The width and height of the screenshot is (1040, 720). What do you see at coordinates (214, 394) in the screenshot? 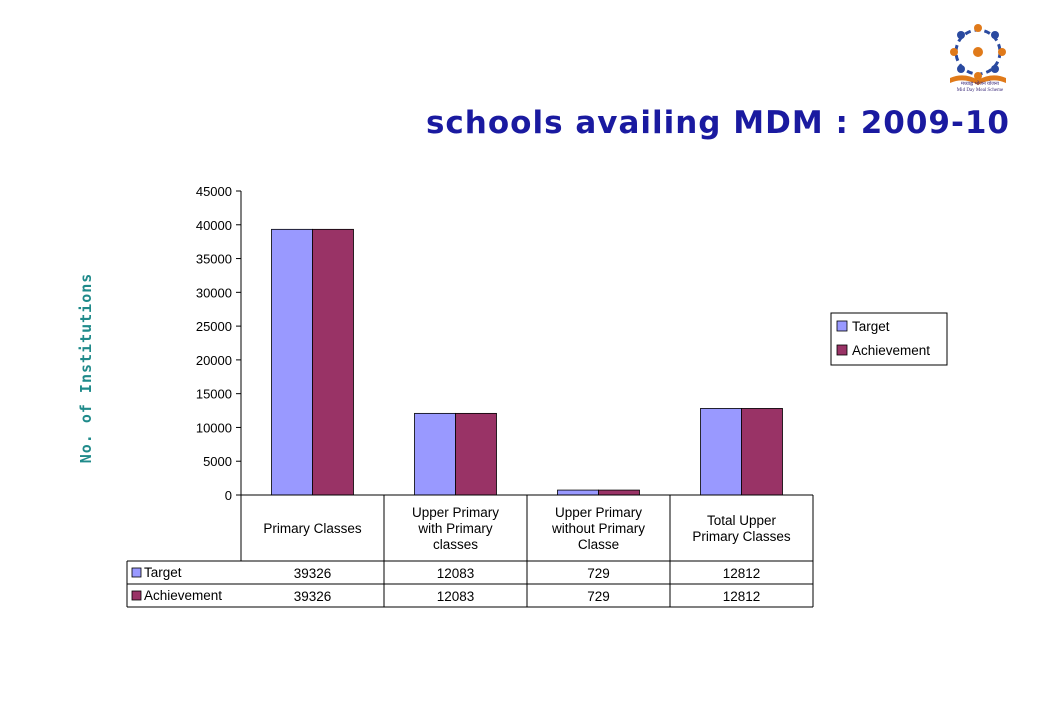
I see `y-tick-label: 15000` at bounding box center [214, 394].